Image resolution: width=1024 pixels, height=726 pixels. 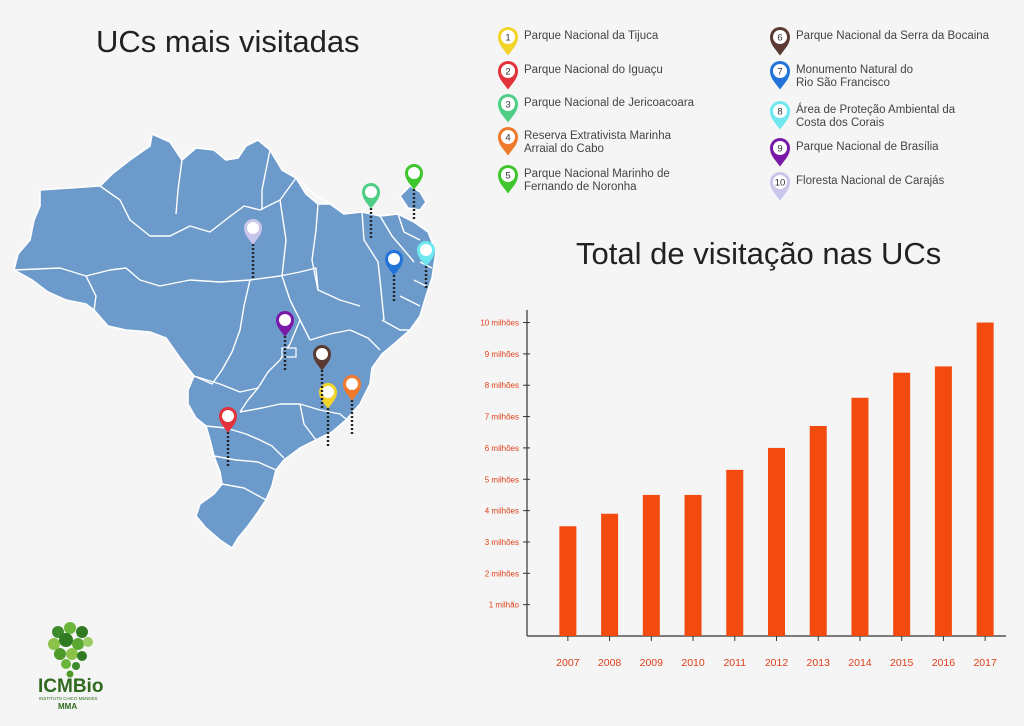 I want to click on bar-2010, so click(x=693, y=565).